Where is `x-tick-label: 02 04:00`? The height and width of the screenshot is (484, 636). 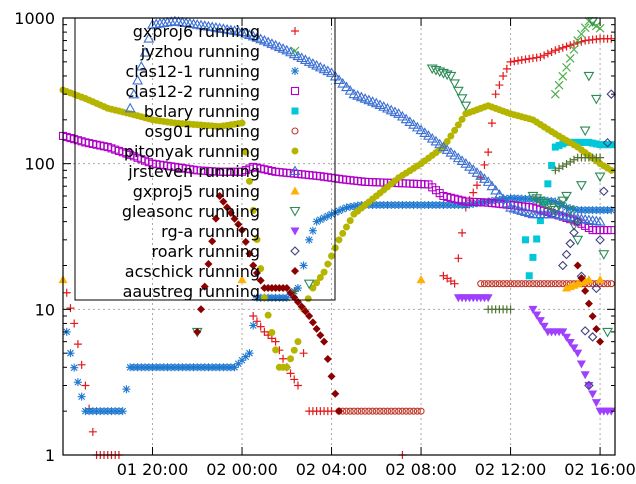
x-tick-label: 02 04:00 is located at coordinates (332, 469).